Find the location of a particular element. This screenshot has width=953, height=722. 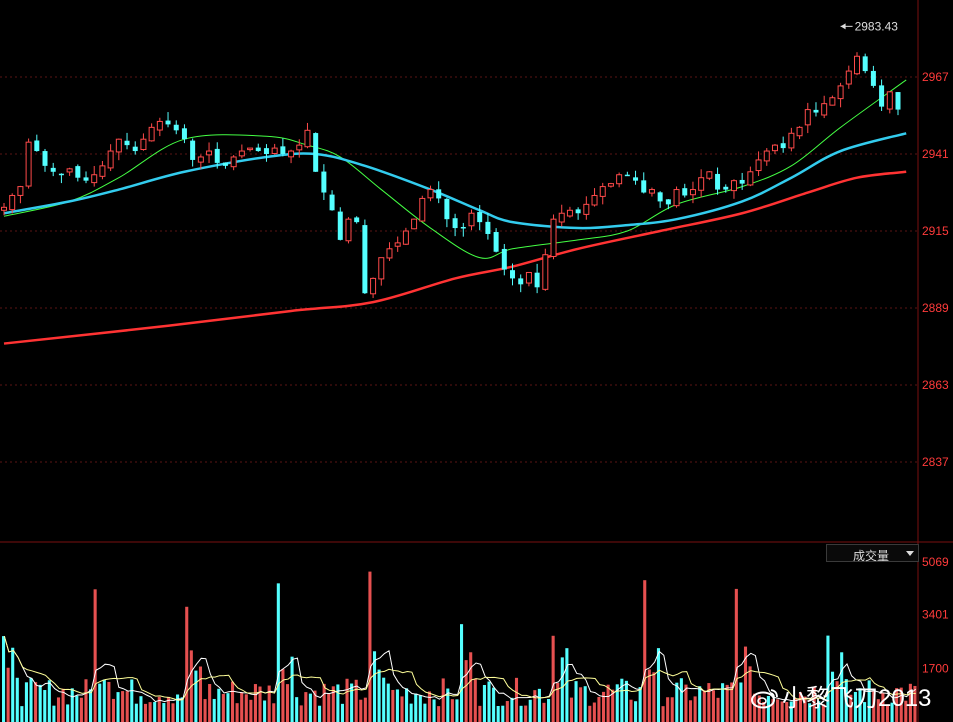

volume-ma-lines is located at coordinates (460, 669).